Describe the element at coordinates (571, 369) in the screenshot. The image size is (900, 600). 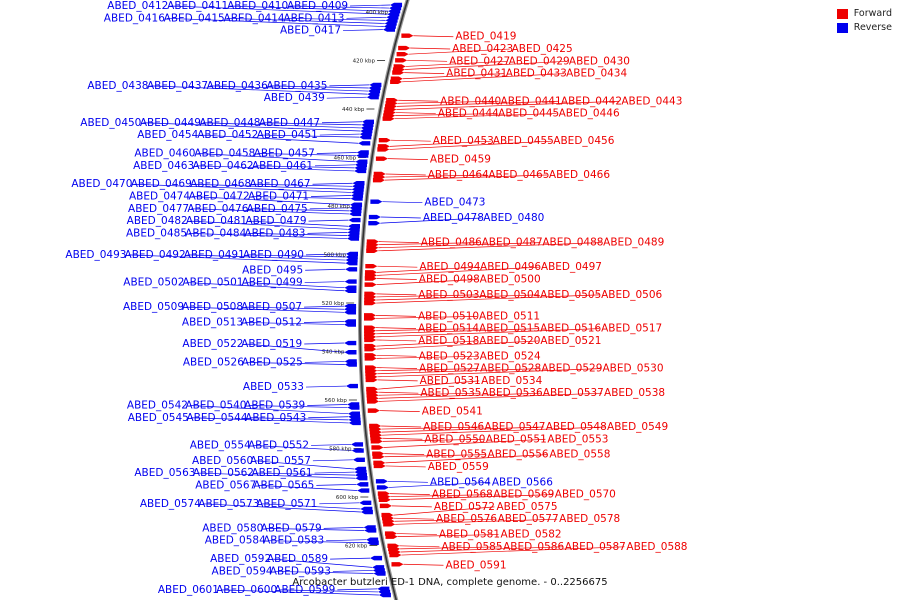
I see `gene-label-abed_0529: ABED_0529` at that location.